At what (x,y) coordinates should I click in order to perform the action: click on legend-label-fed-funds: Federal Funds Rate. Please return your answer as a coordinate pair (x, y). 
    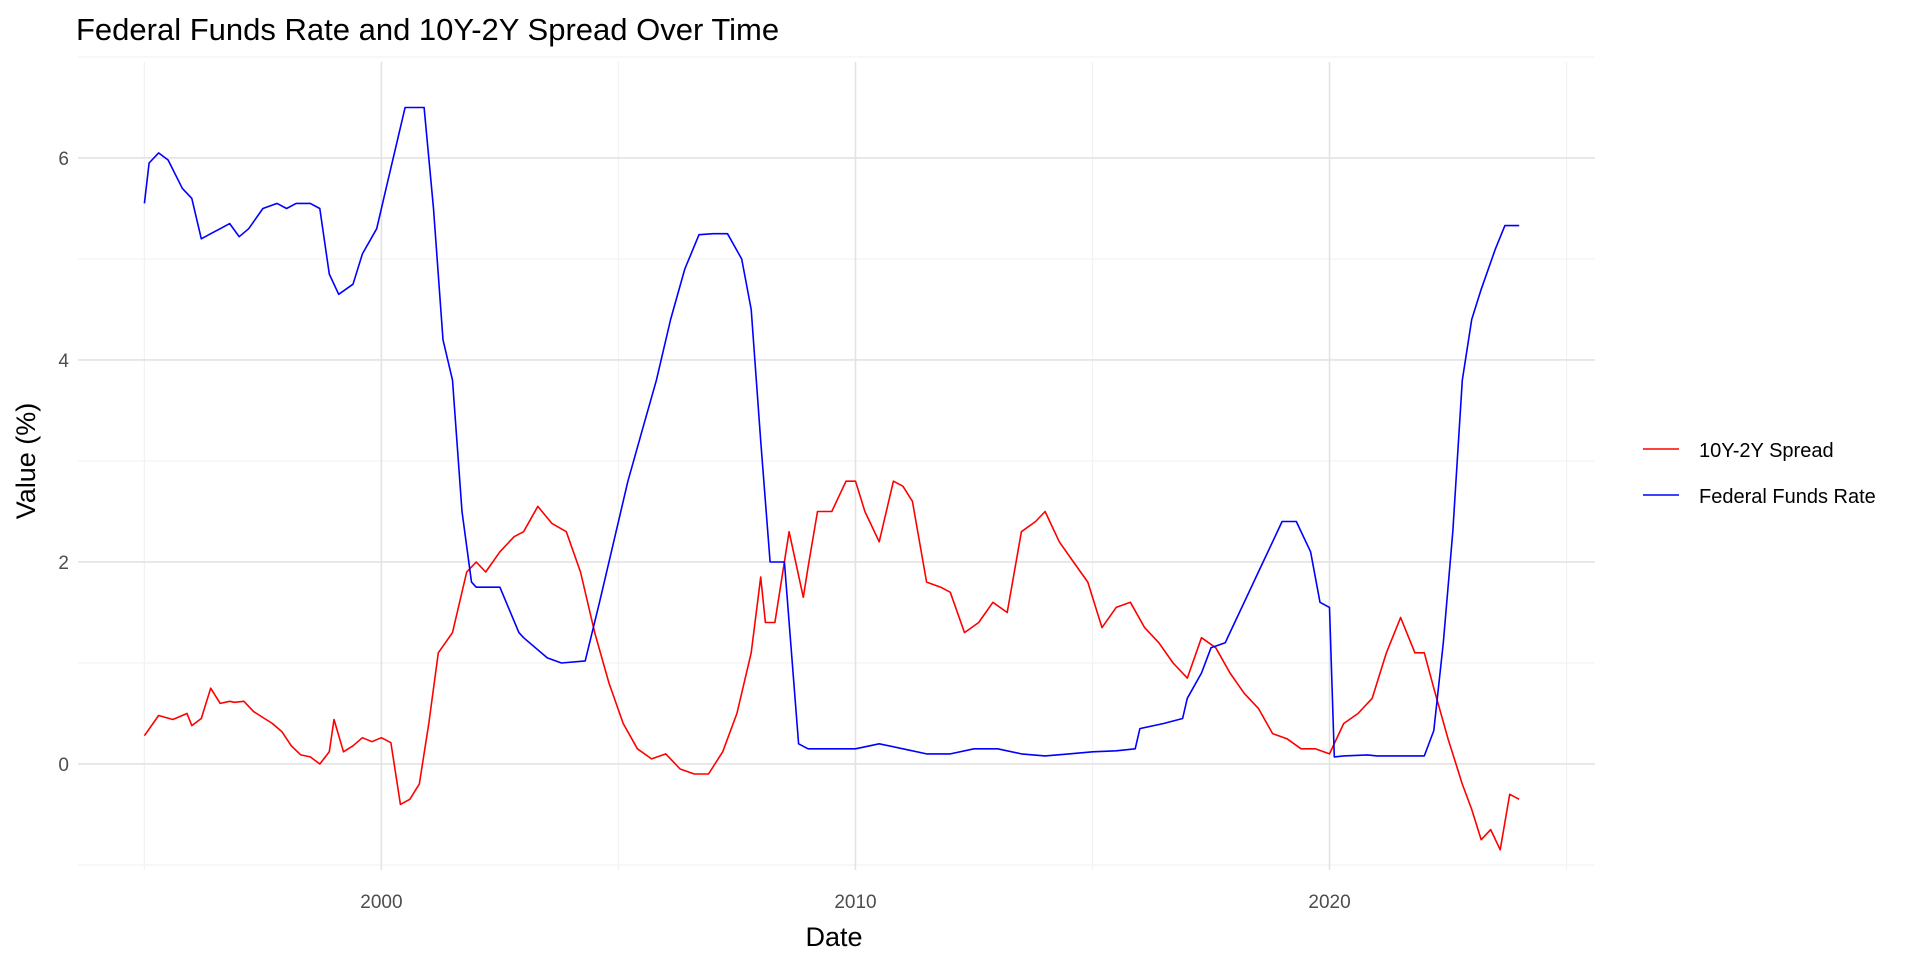
    Looking at the image, I should click on (1787, 497).